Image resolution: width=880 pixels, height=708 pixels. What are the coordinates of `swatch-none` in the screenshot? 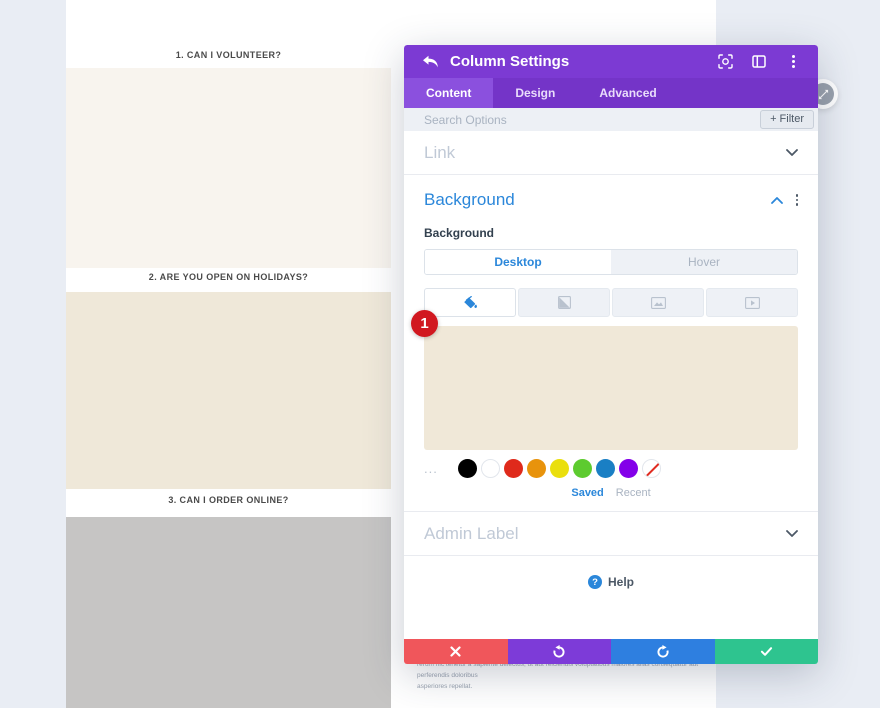 It's located at (651, 468).